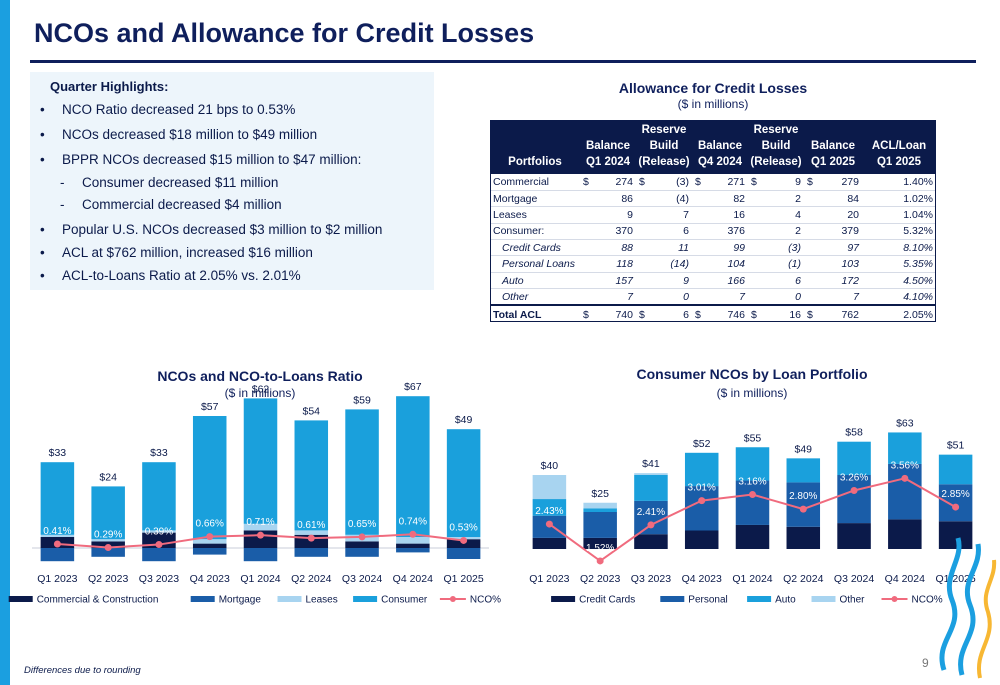 This screenshot has height=685, width=1000. What do you see at coordinates (664, 248) in the screenshot?
I see `acl-cell: 11` at bounding box center [664, 248].